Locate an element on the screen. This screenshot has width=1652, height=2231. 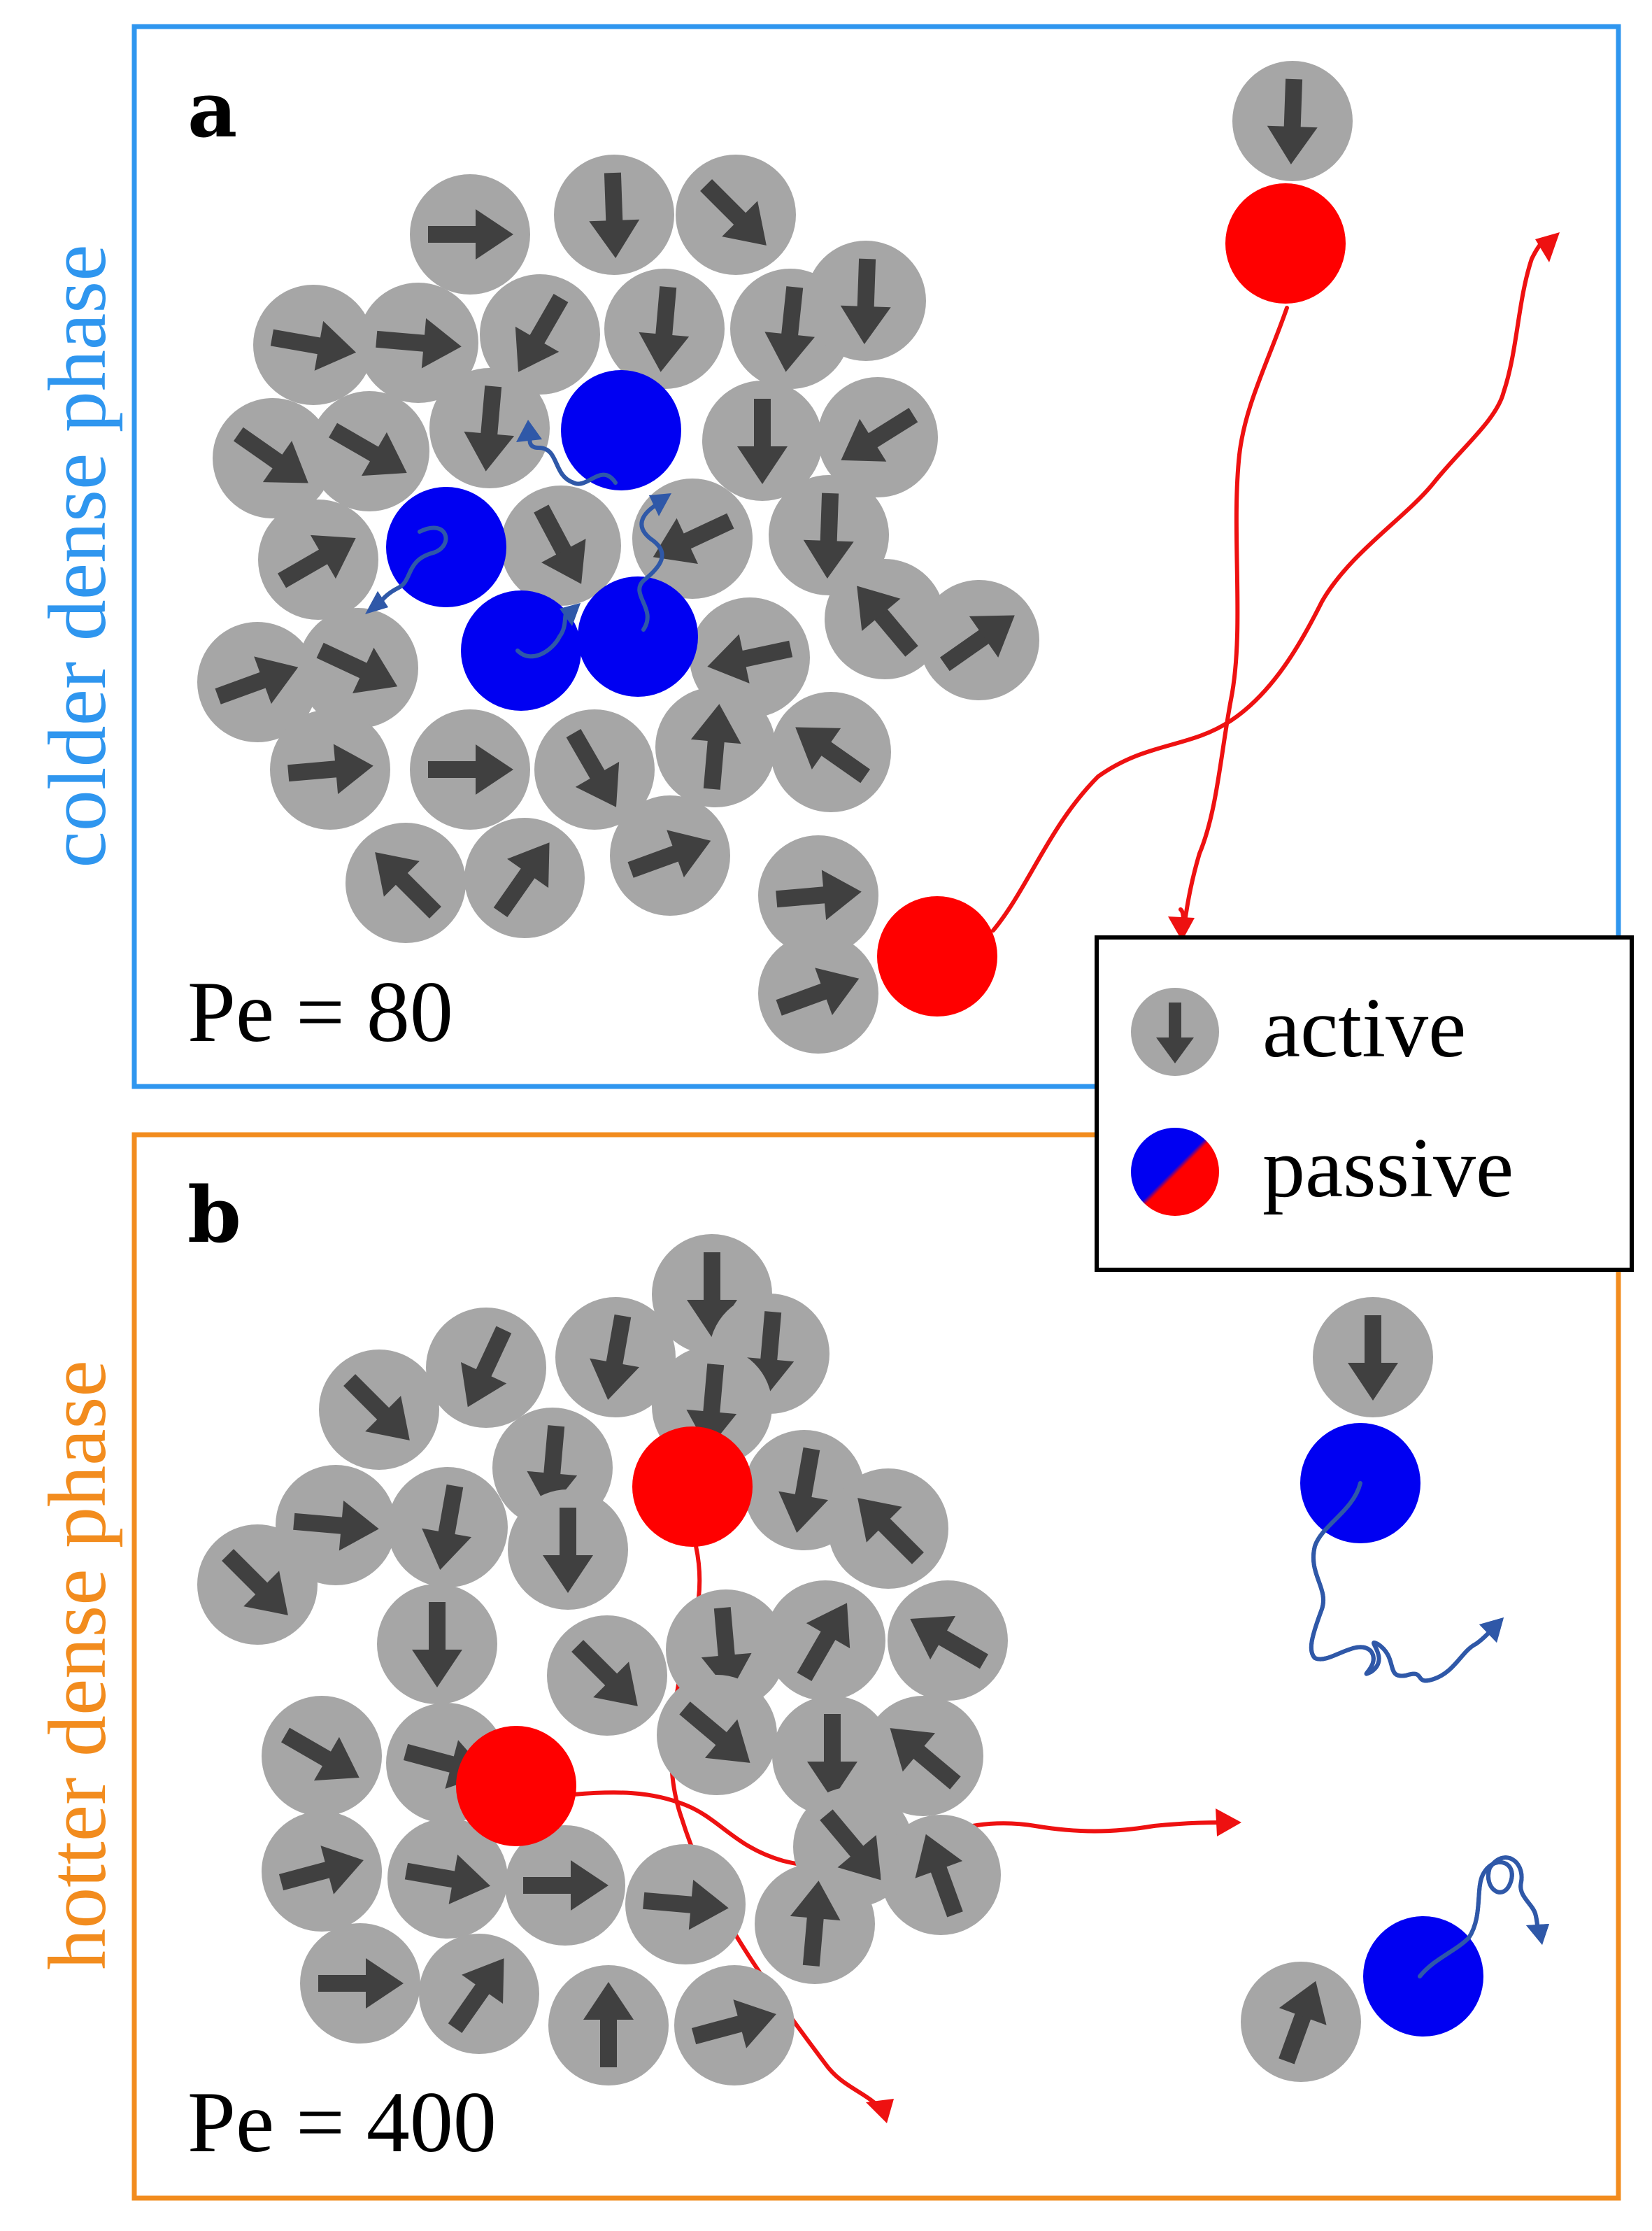
panel-b-pe-label: Pe = 400 is located at coordinates (342, 2122).